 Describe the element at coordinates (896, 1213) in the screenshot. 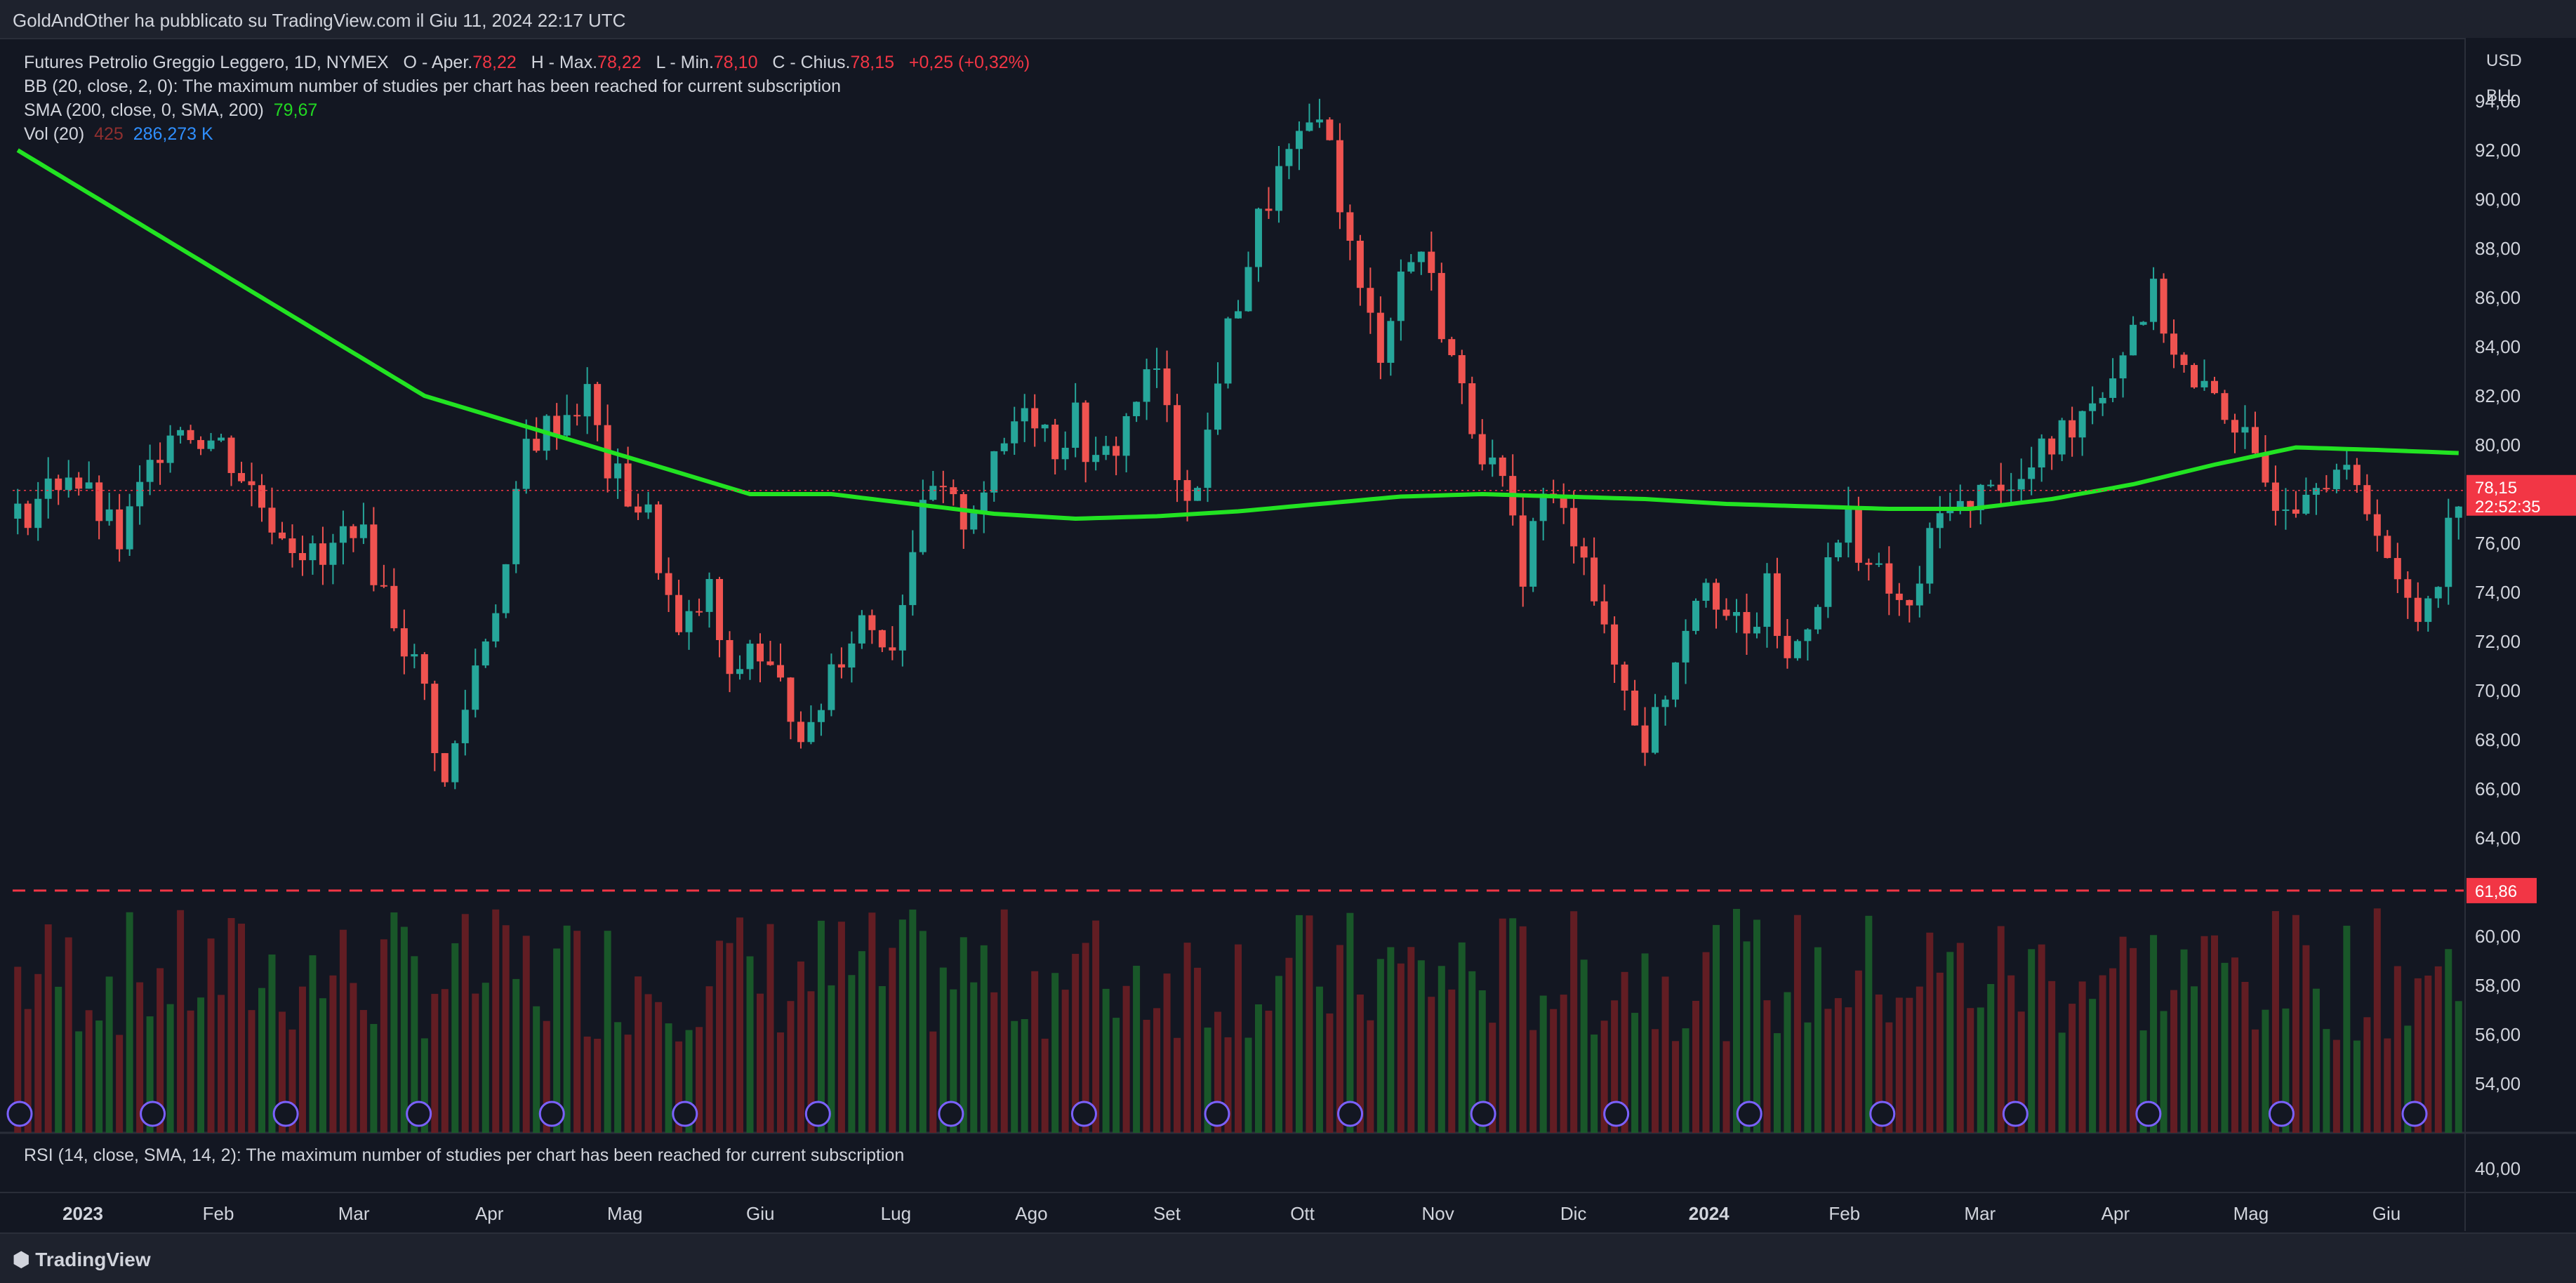

I see `x-tick-label: Lug` at that location.